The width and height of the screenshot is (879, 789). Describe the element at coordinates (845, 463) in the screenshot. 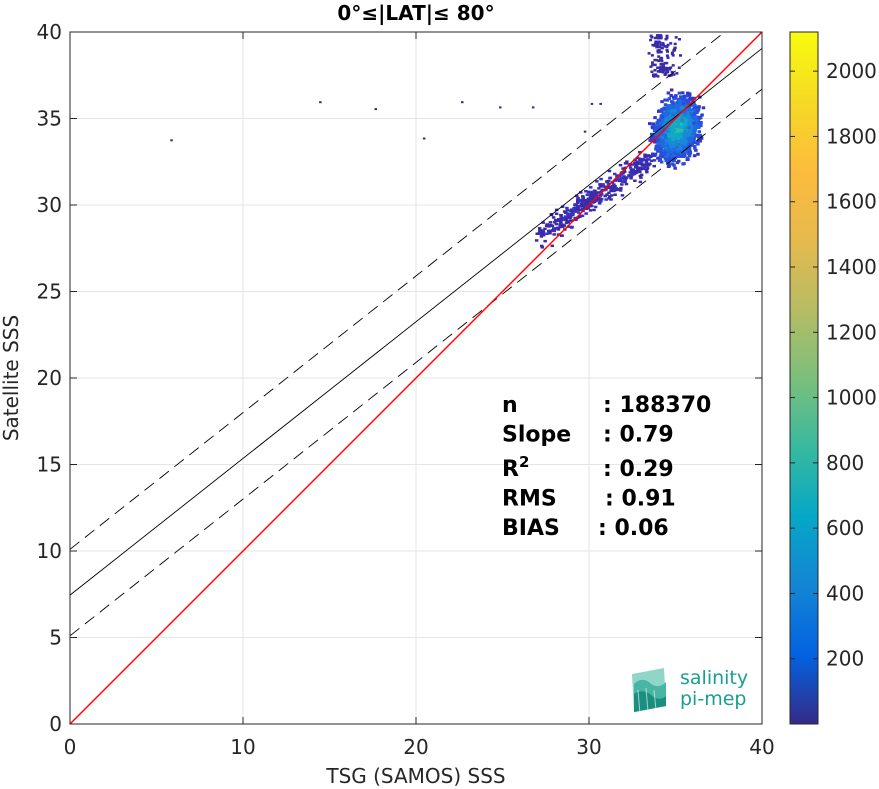

I see `colorbar-tick-label: 800` at that location.